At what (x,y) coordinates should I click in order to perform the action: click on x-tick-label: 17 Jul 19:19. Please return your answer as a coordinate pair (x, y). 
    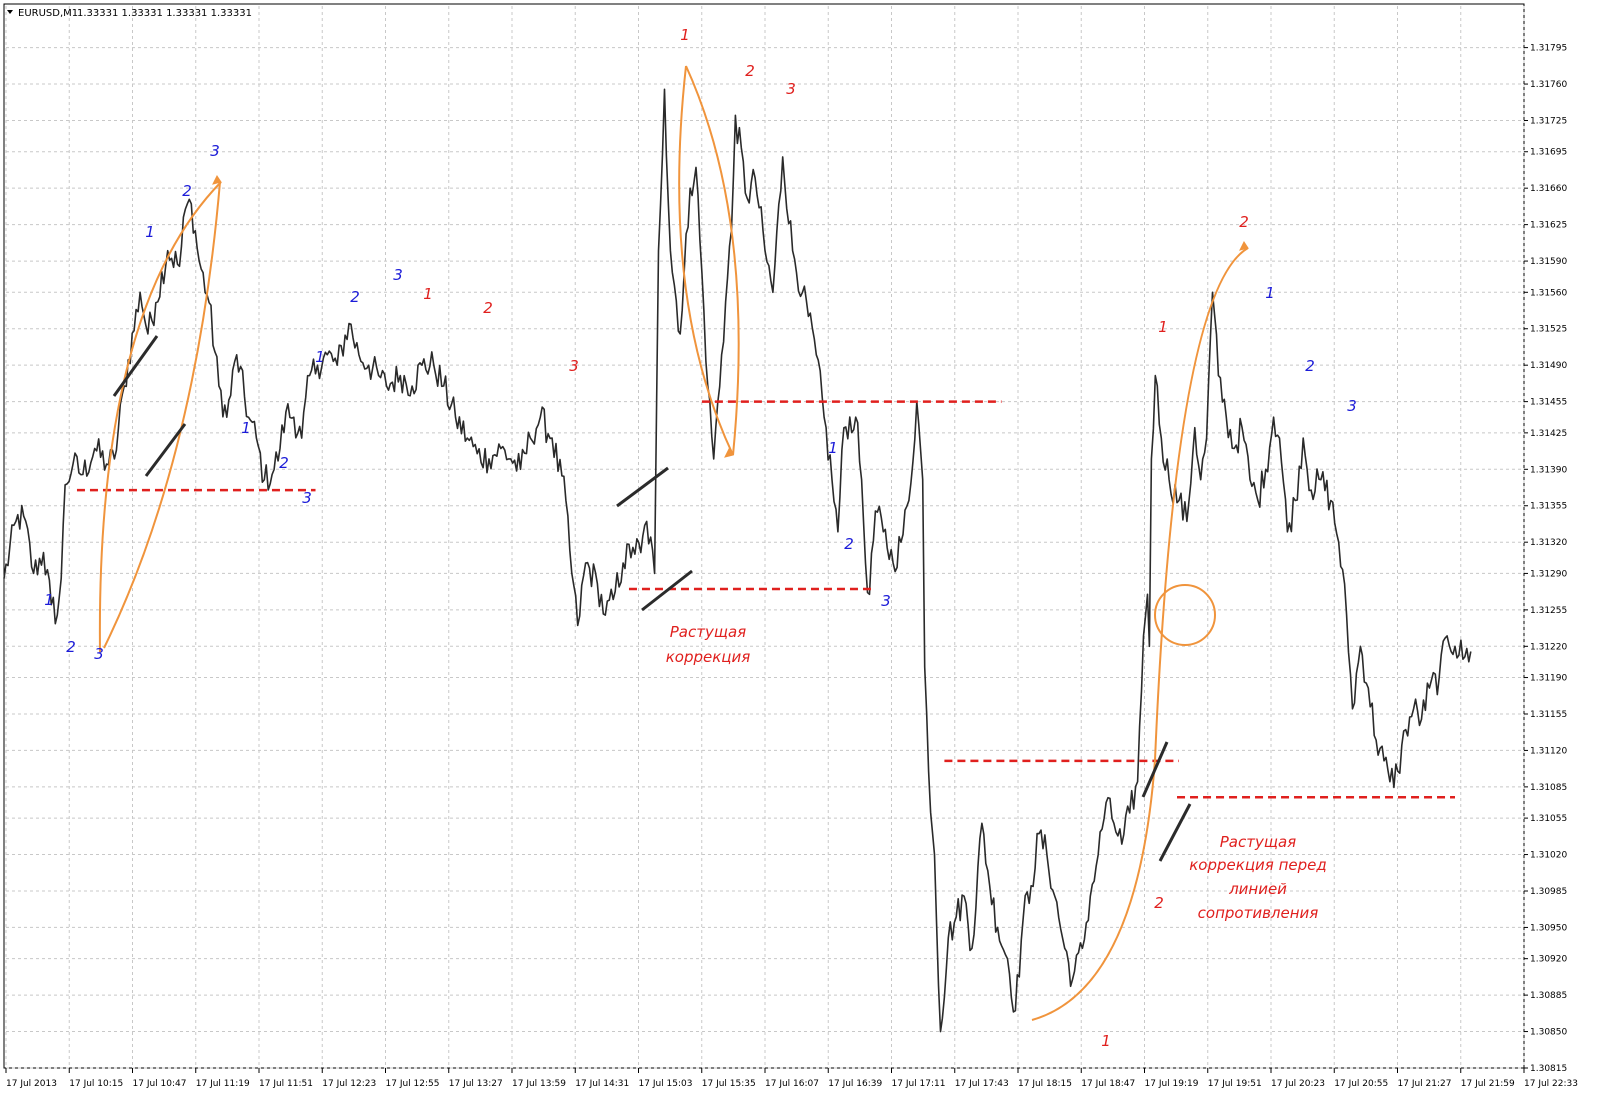
    Looking at the image, I should click on (1172, 1084).